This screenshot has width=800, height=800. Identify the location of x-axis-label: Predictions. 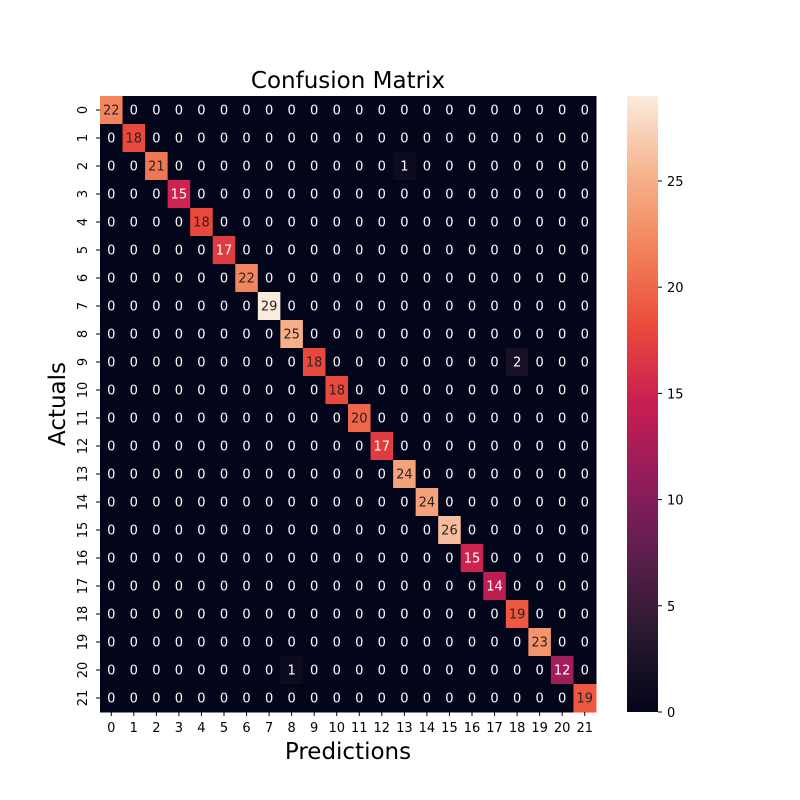
(348, 752).